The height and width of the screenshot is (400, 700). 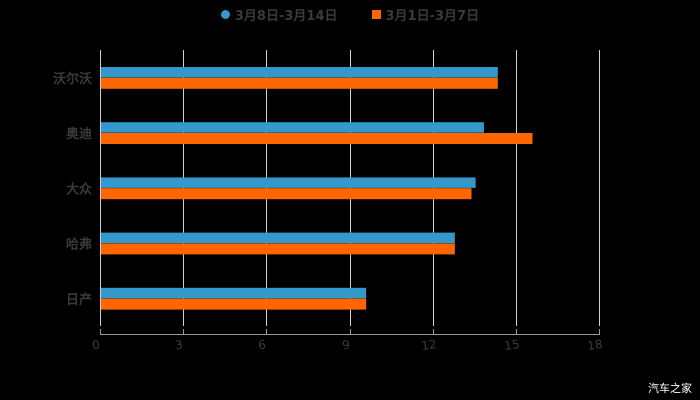 What do you see at coordinates (432, 16) in the screenshot?
I see `legend-label: 3月1日-3月7日` at bounding box center [432, 16].